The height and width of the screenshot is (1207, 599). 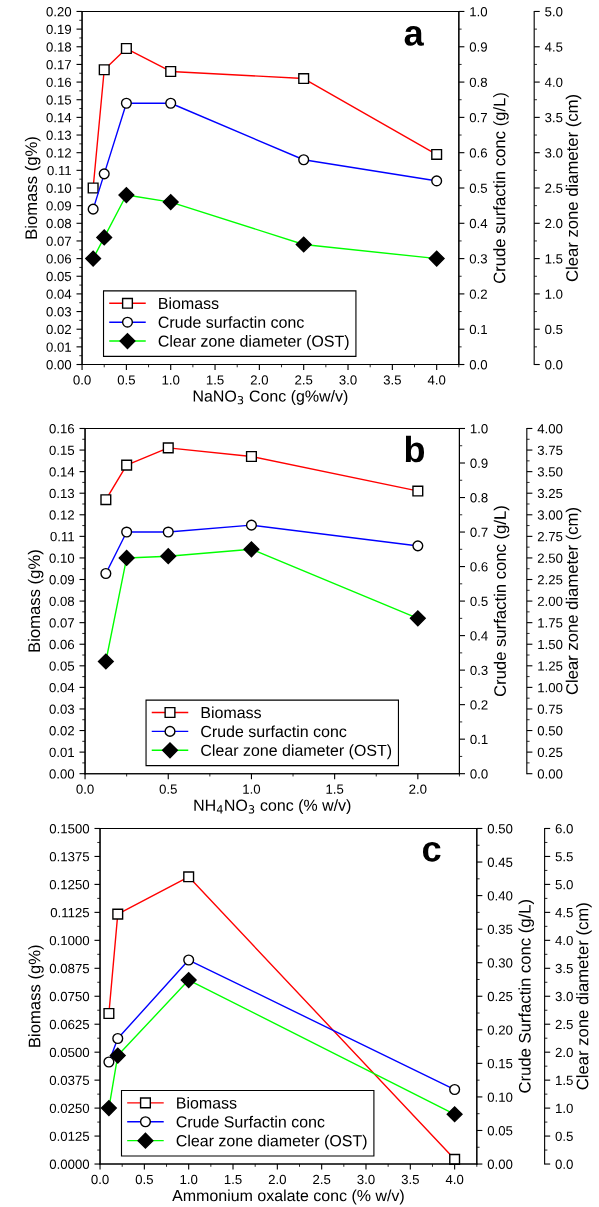 What do you see at coordinates (550, 644) in the screenshot?
I see `y3-tick-label: 1.50` at bounding box center [550, 644].